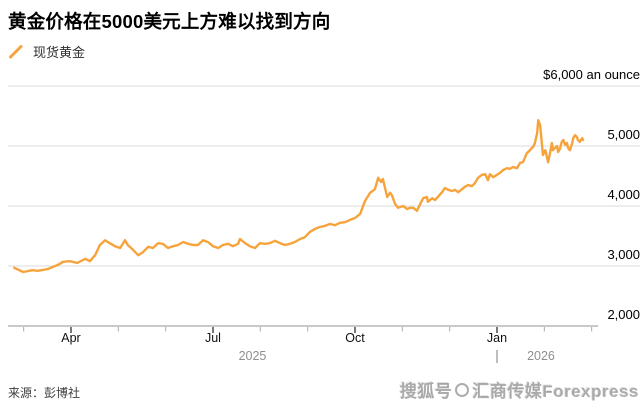 The width and height of the screenshot is (642, 410). What do you see at coordinates (44, 393) in the screenshot?
I see `source-note: 来源：彭博社` at bounding box center [44, 393].